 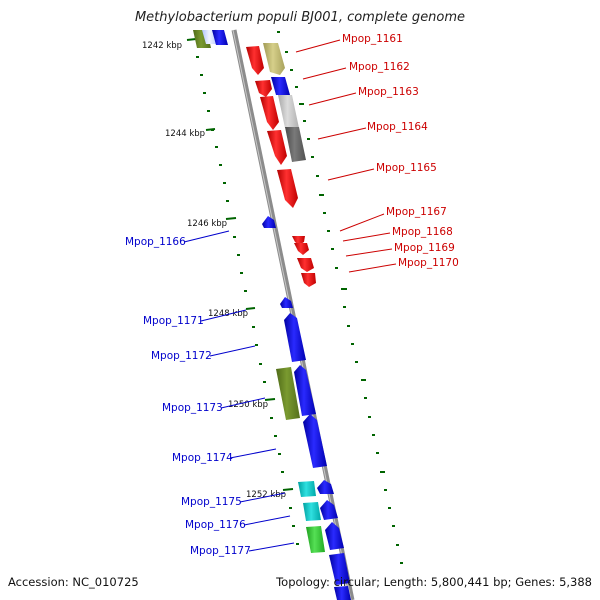 What do you see at coordinates (220, 551) in the screenshot?
I see `gene-label-reverse: Mpop_1177` at bounding box center [220, 551].